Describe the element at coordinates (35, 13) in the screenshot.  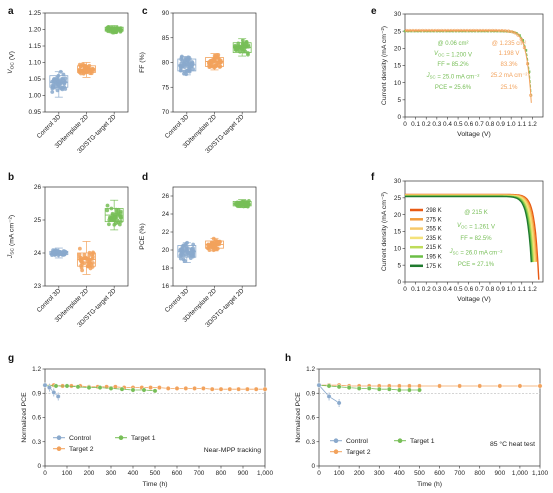
I see `y-tick-label: 1.25` at that location.